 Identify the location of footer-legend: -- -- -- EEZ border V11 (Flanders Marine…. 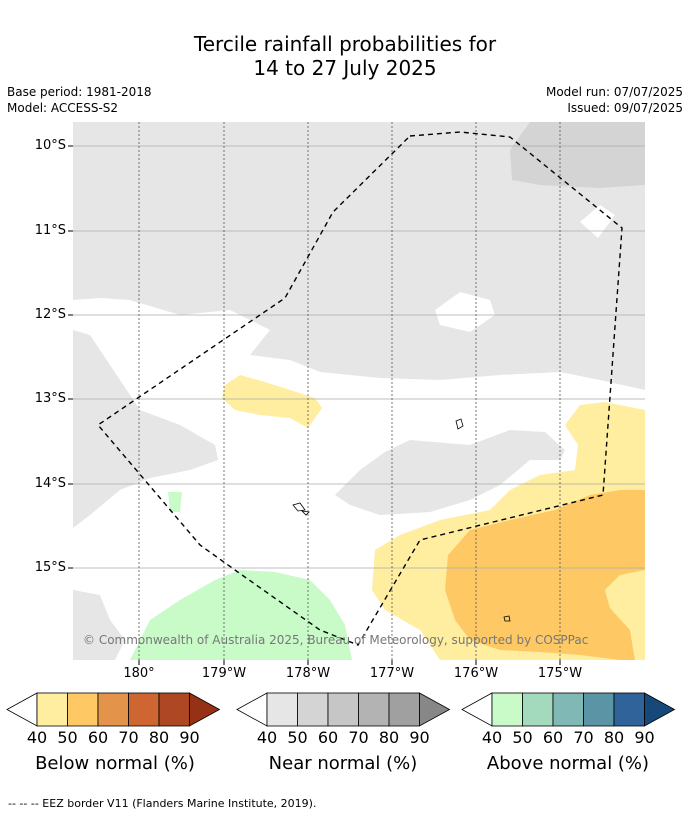
(162, 803).